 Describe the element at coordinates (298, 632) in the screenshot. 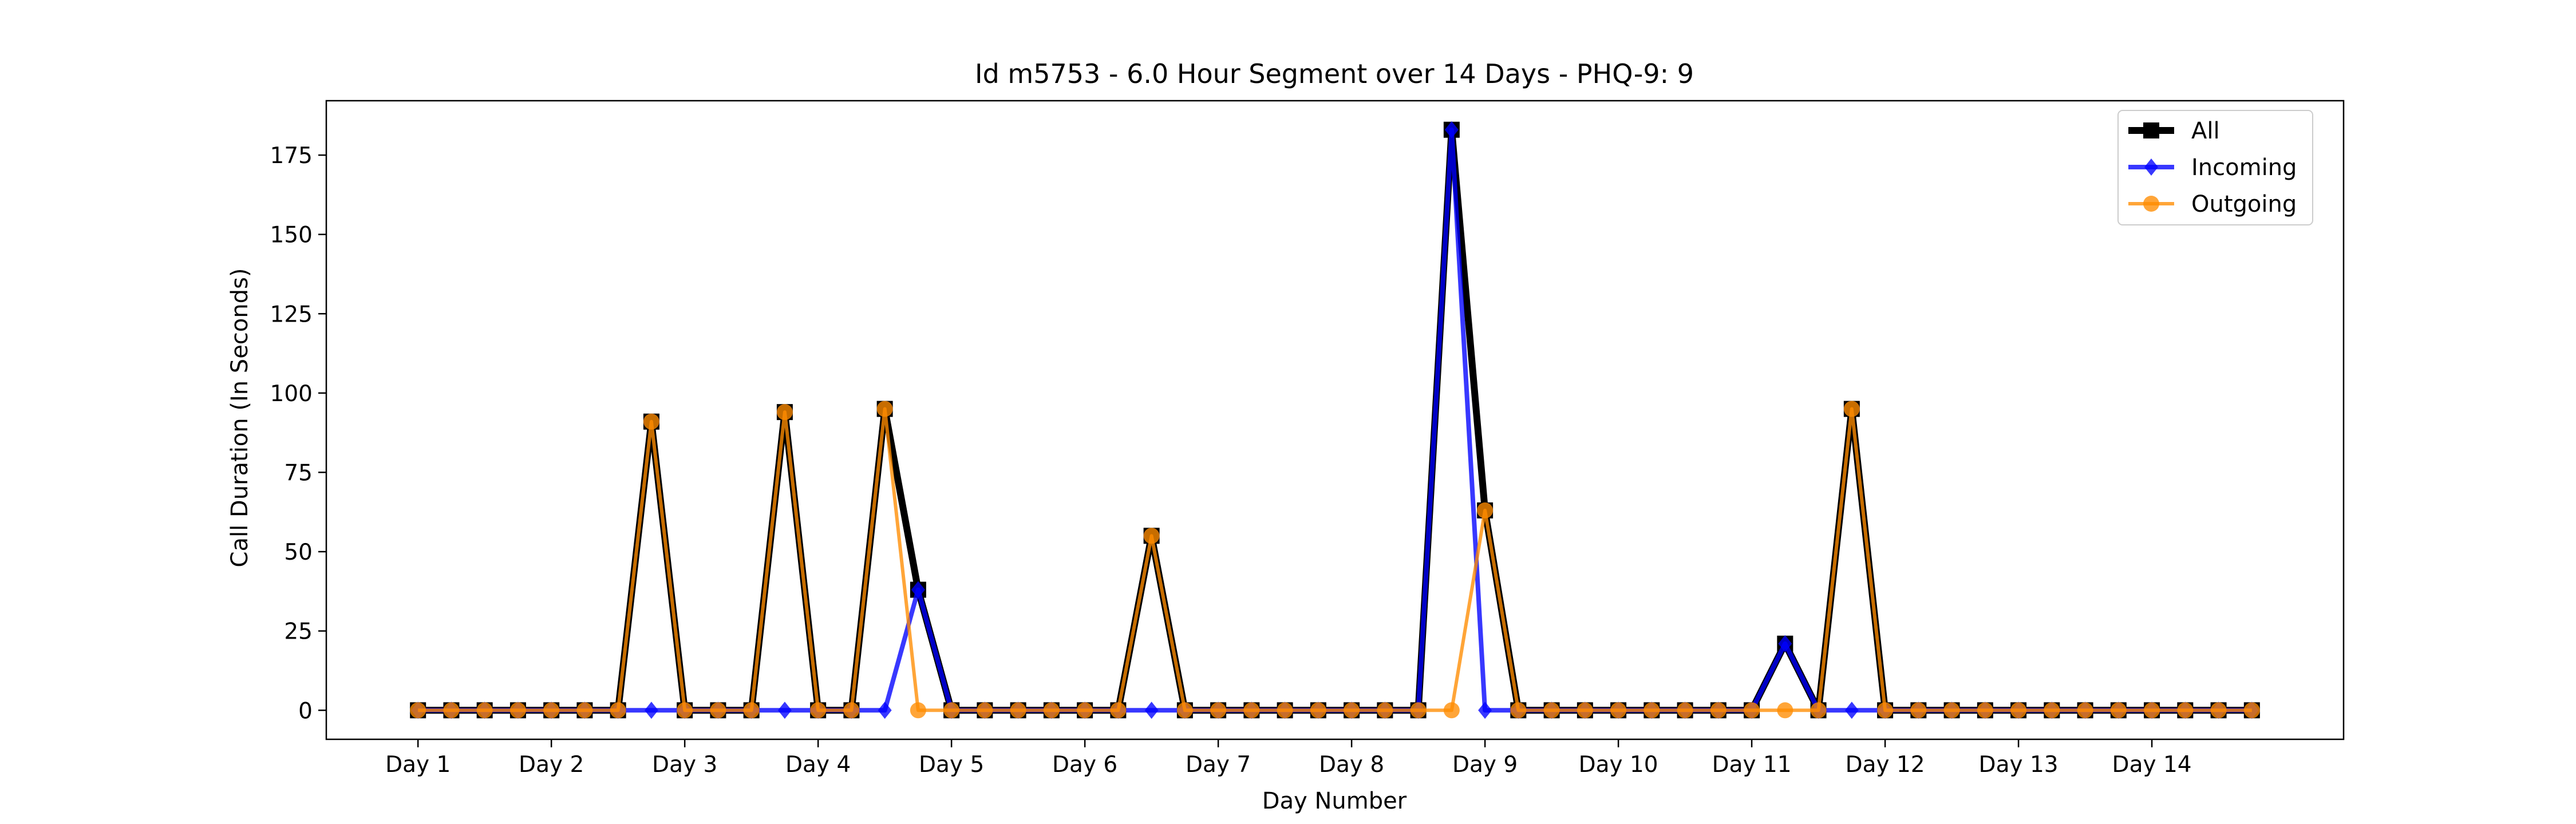

I see `y-tick-label: 25` at that location.